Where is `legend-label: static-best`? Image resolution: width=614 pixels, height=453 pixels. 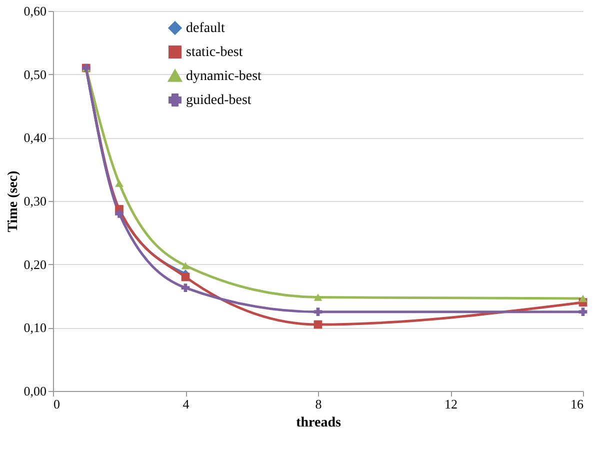 legend-label: static-best is located at coordinates (214, 52).